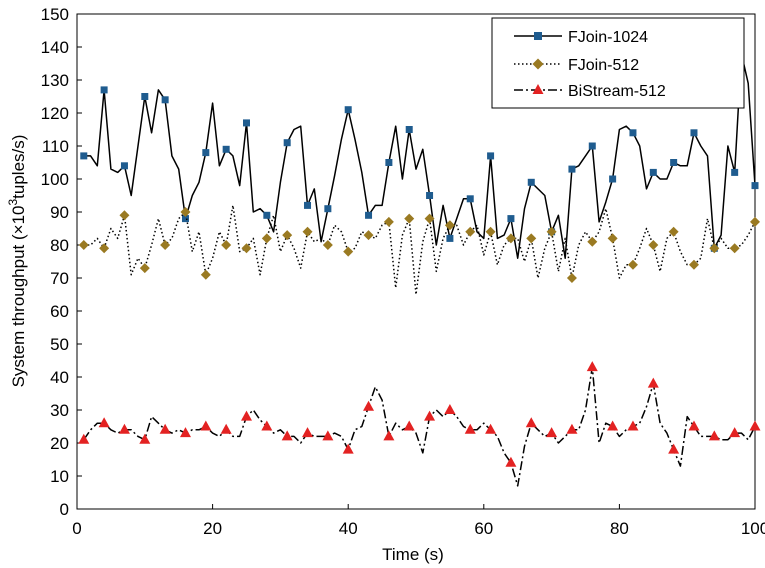 The image size is (765, 568). What do you see at coordinates (619, 528) in the screenshot?
I see `x-tick-label: 80` at bounding box center [619, 528].